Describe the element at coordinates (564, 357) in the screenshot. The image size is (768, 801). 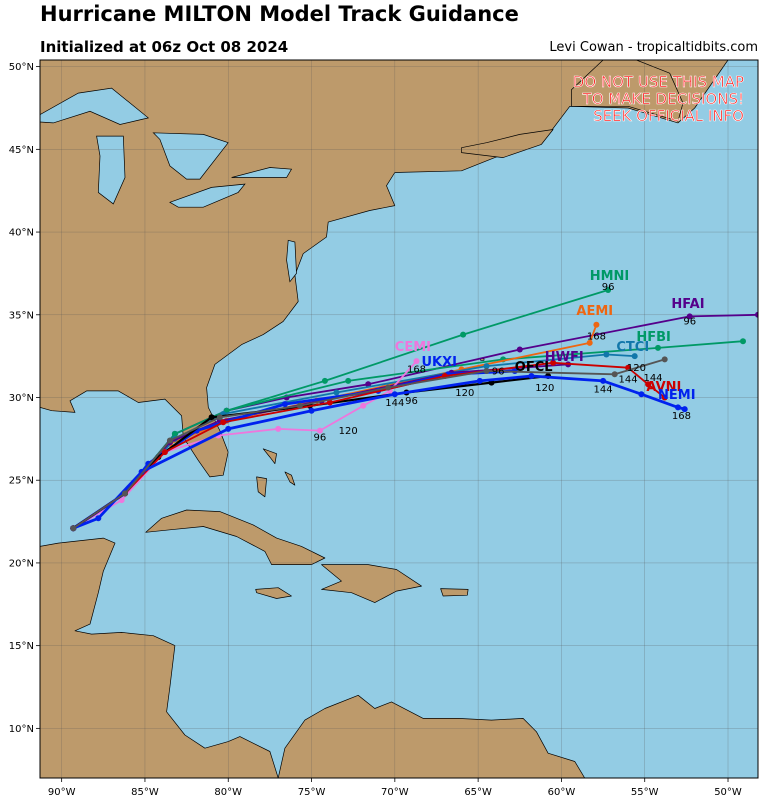
I see `model-label-hwfi: HWFI` at that location.